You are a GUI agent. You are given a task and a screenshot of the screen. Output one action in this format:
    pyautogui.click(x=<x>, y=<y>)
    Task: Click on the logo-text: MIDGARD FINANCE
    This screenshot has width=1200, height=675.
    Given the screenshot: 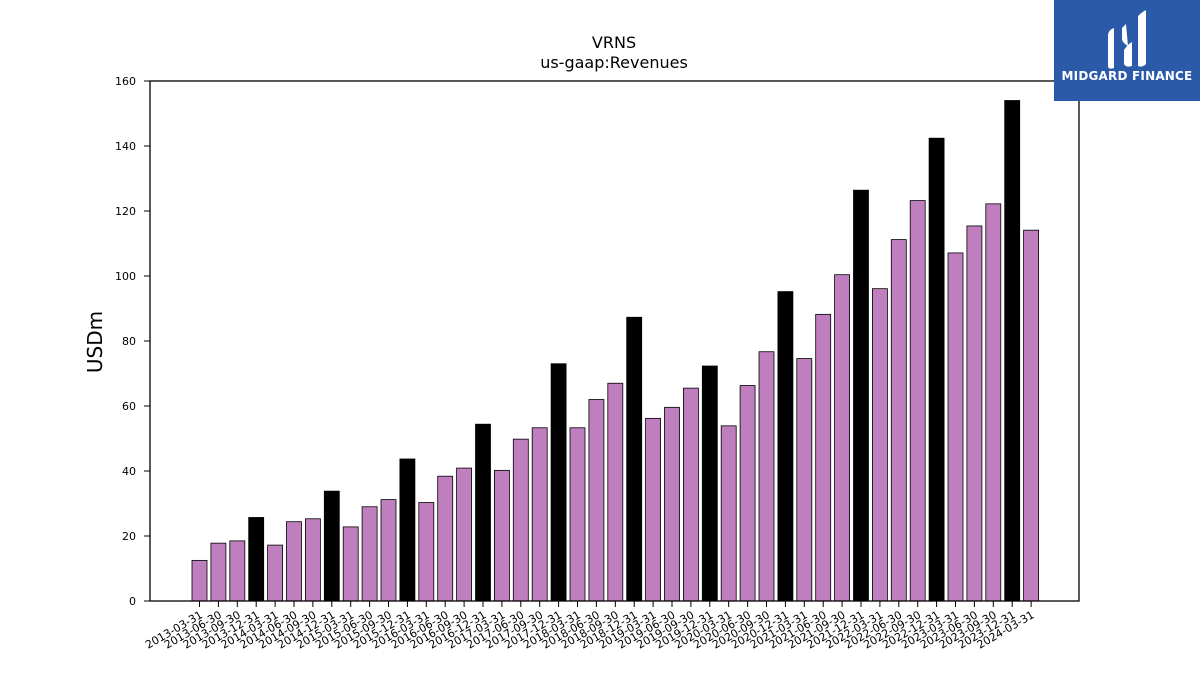 What is the action you would take?
    pyautogui.click(x=1127, y=76)
    